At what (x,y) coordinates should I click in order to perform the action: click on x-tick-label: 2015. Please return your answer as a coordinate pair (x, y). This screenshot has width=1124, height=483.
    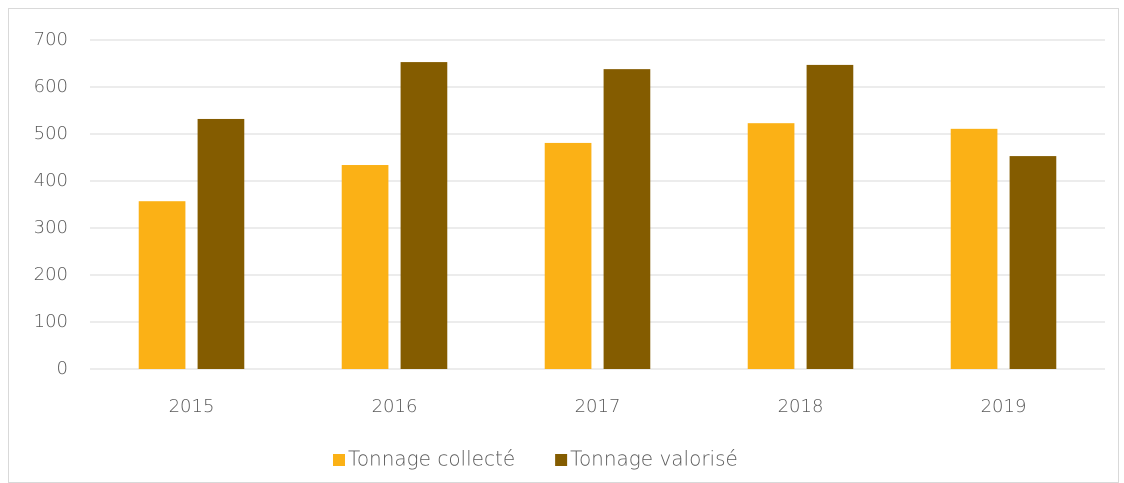
    Looking at the image, I should click on (192, 406).